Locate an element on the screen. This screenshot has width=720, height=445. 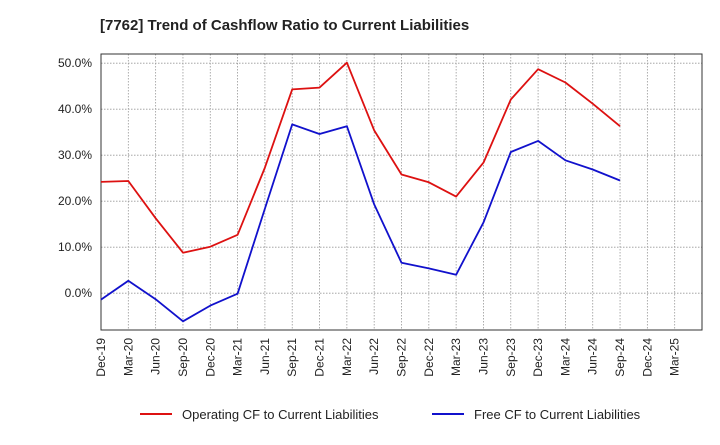
x-tick-label: Sep-21 is located at coordinates (292, 357).